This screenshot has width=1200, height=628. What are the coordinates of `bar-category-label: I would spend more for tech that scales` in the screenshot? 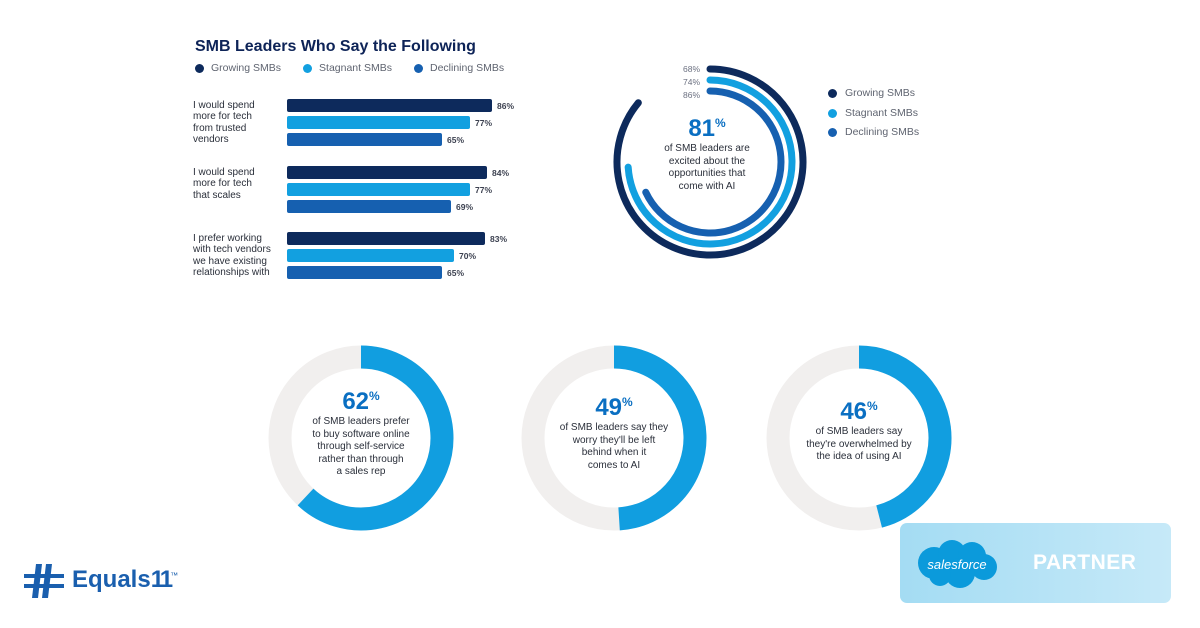 It's located at (224, 184).